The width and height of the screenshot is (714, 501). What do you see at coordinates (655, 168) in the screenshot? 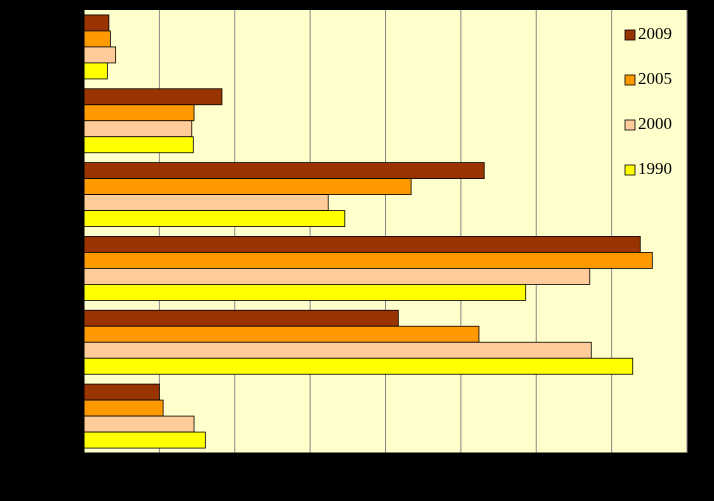
I see `legend-label: 1990` at bounding box center [655, 168].